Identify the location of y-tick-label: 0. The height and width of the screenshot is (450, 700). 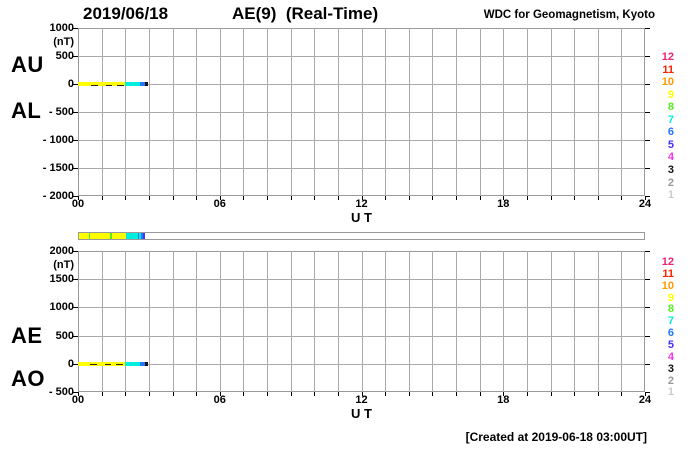
(70, 363).